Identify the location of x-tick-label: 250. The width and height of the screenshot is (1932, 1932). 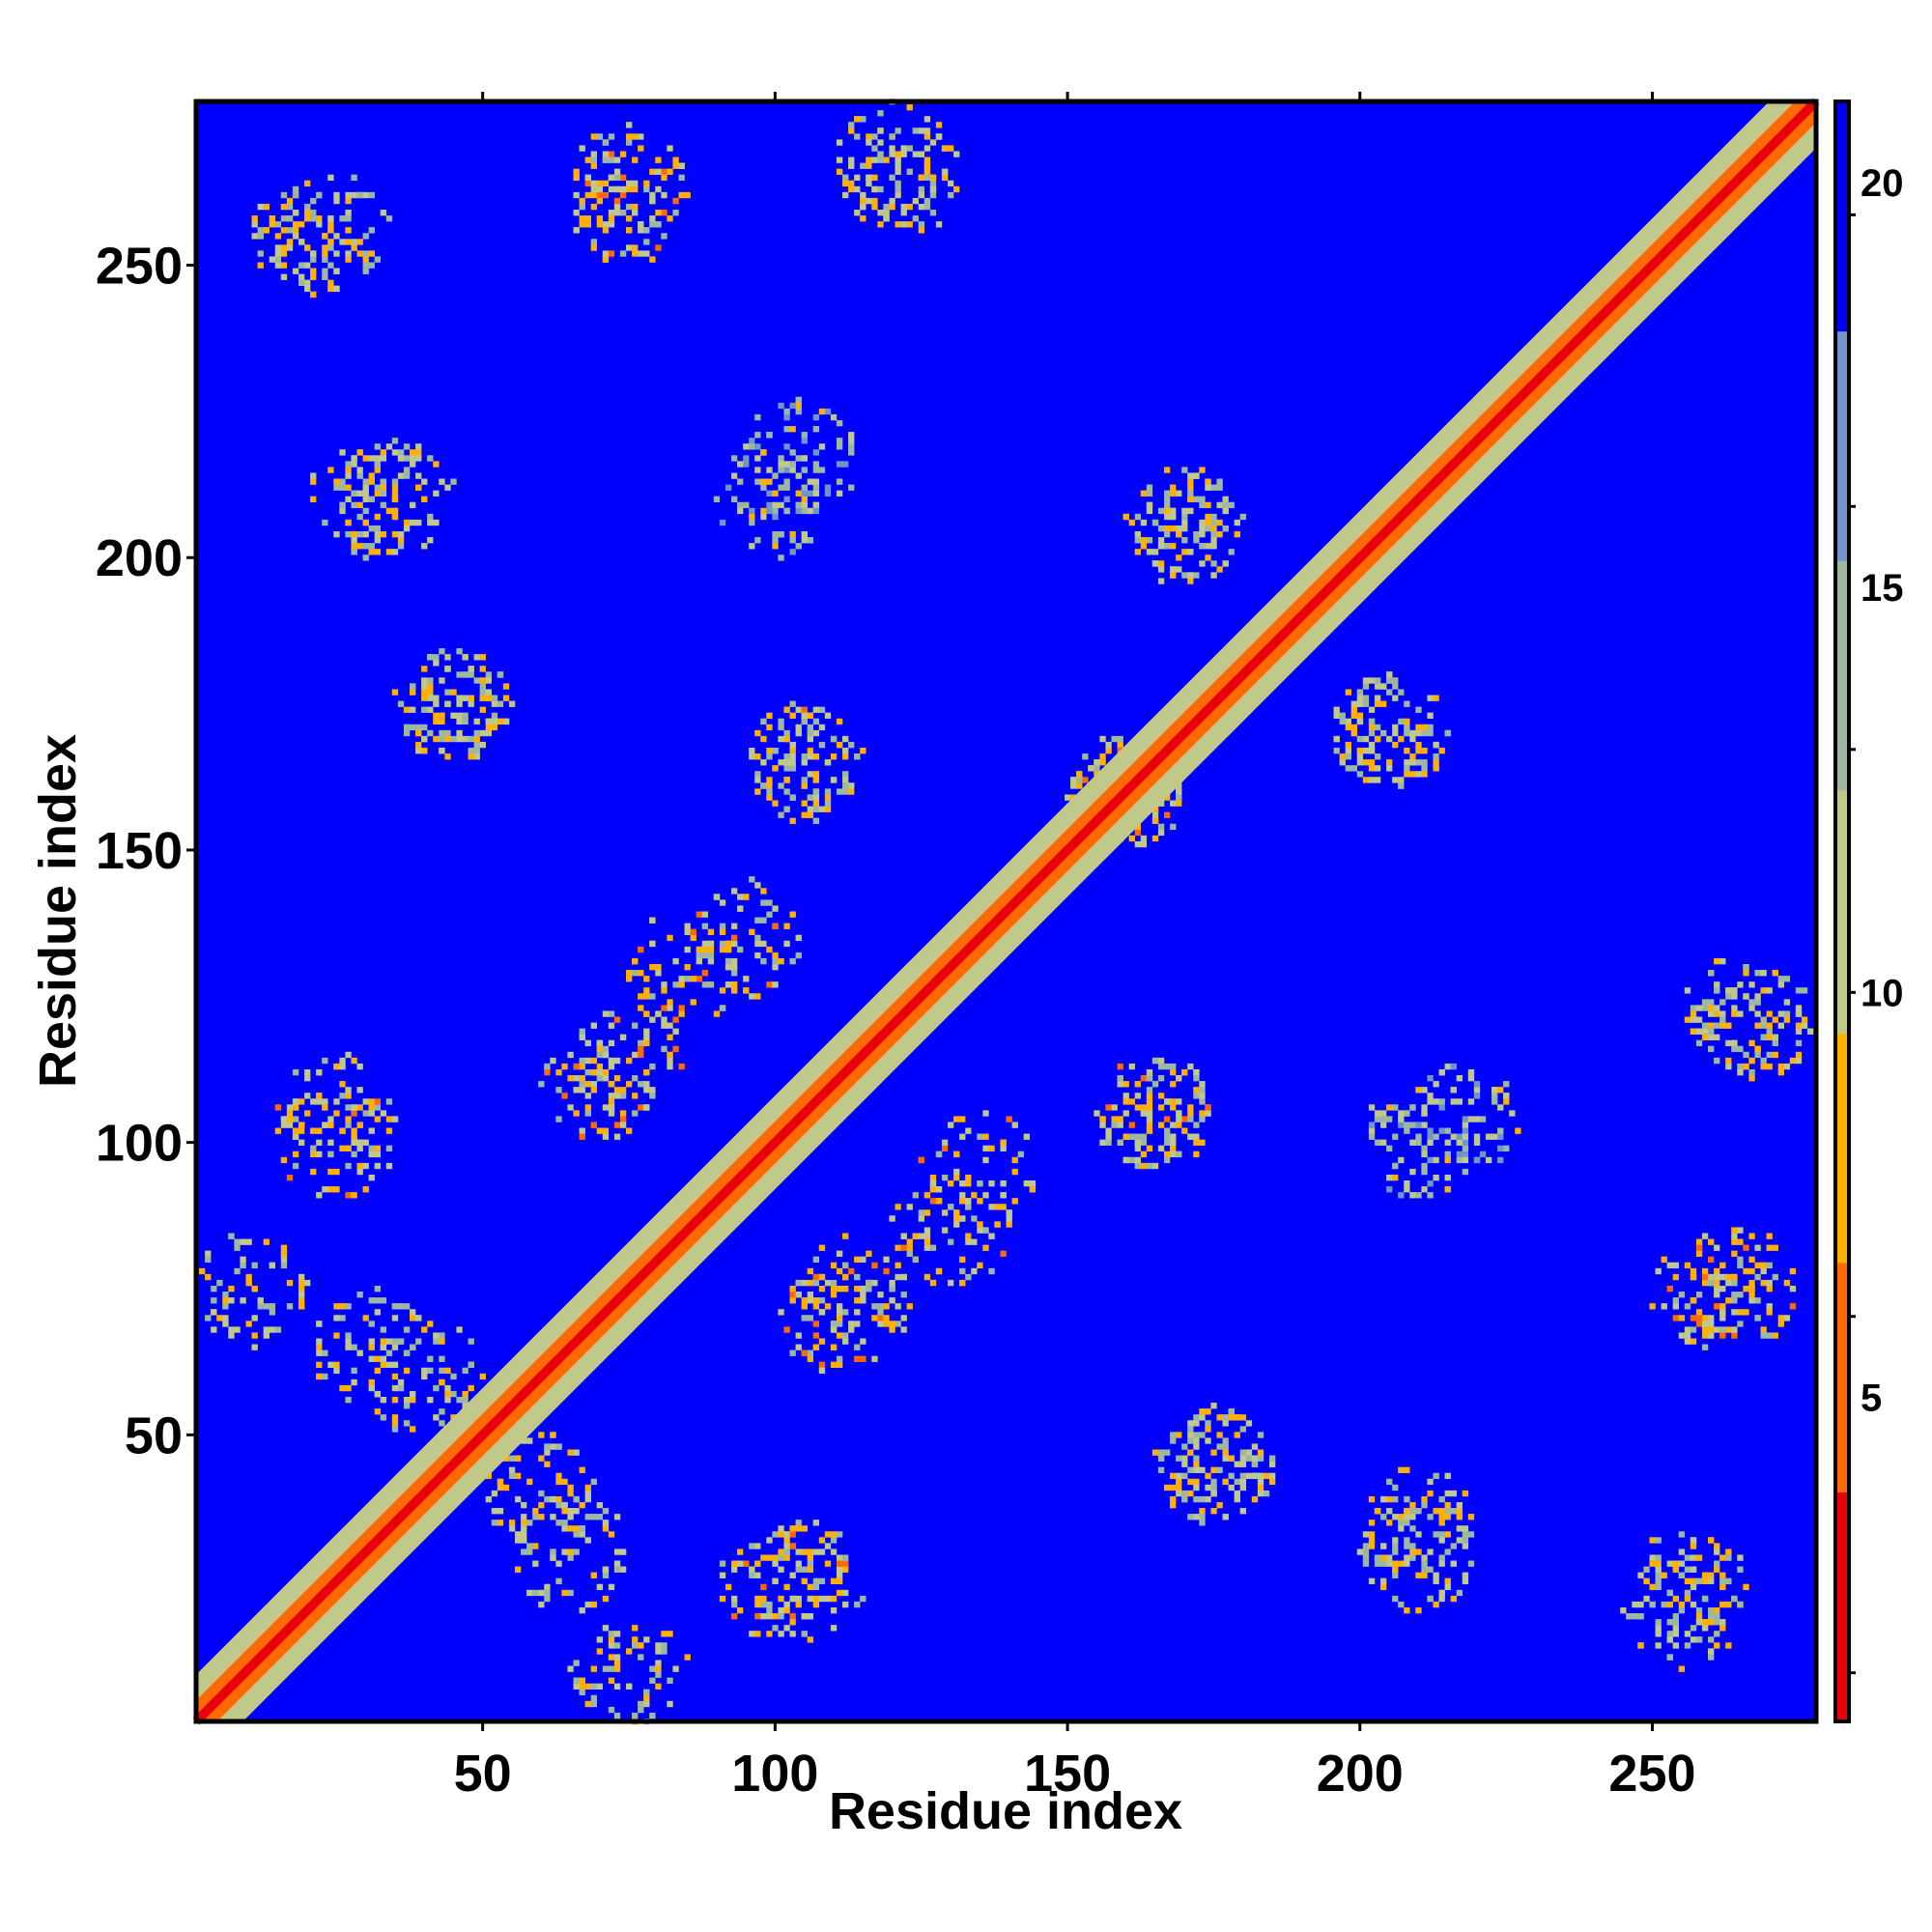
(1651, 1774).